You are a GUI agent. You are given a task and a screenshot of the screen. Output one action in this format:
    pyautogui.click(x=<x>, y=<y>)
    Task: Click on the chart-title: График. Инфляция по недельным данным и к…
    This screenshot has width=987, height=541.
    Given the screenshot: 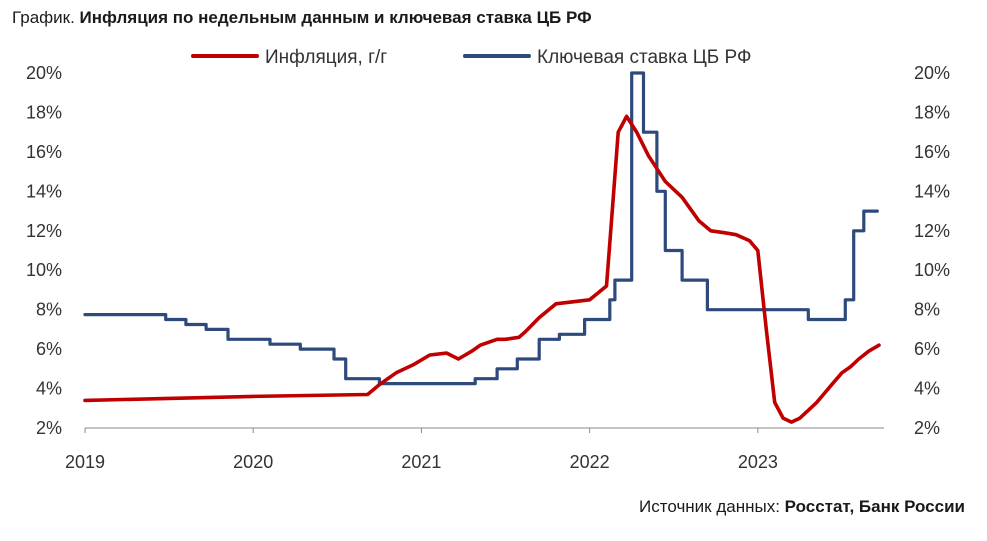 What is the action you would take?
    pyautogui.click(x=302, y=18)
    